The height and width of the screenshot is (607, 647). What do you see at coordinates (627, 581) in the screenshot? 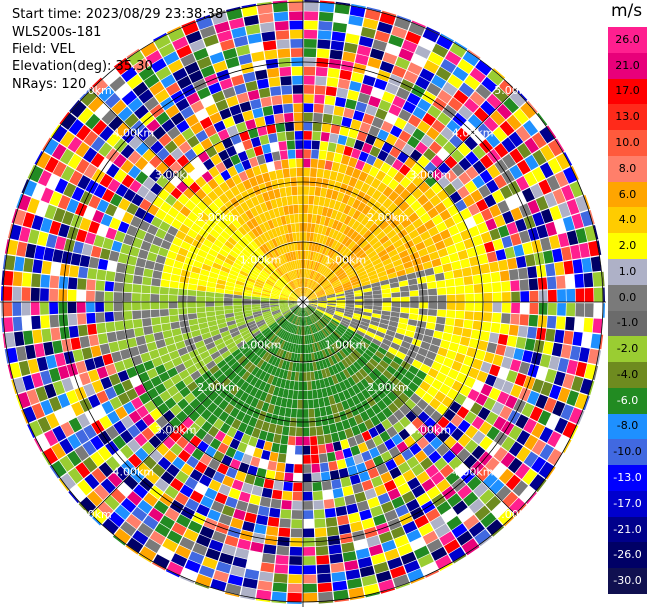
I see `colorbar-tick-label: -30.0` at bounding box center [627, 581].